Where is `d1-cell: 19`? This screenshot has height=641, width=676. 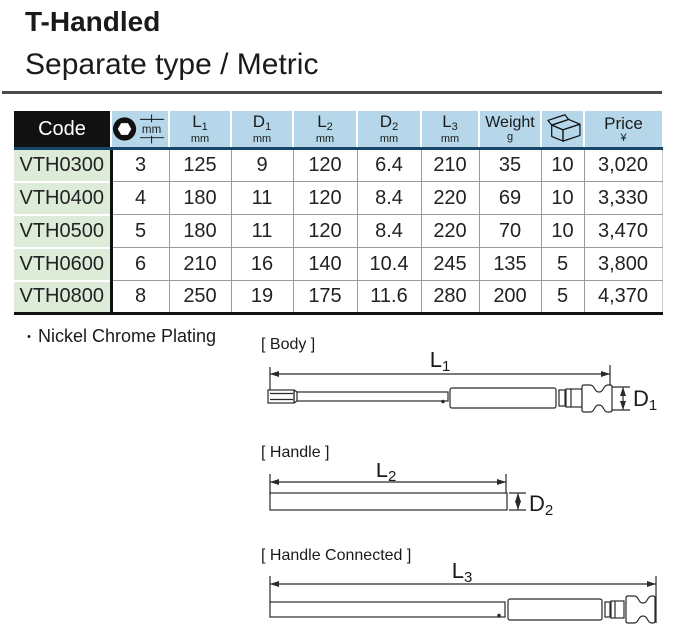 d1-cell: 19 is located at coordinates (262, 297).